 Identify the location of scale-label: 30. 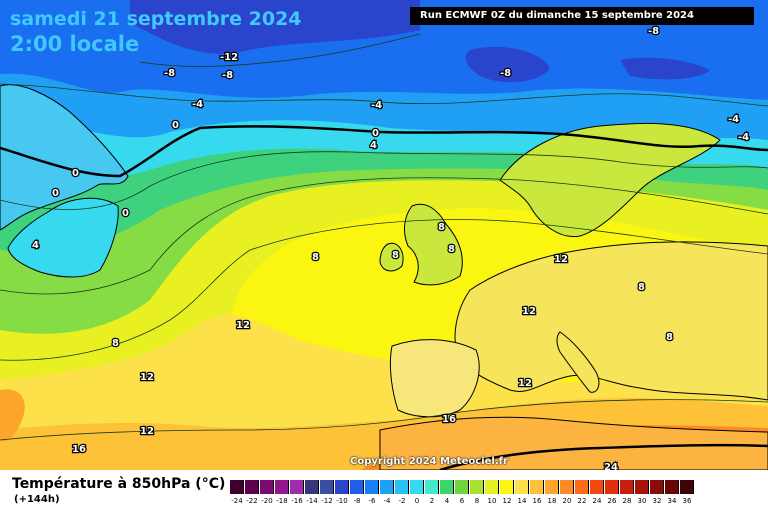
(642, 501).